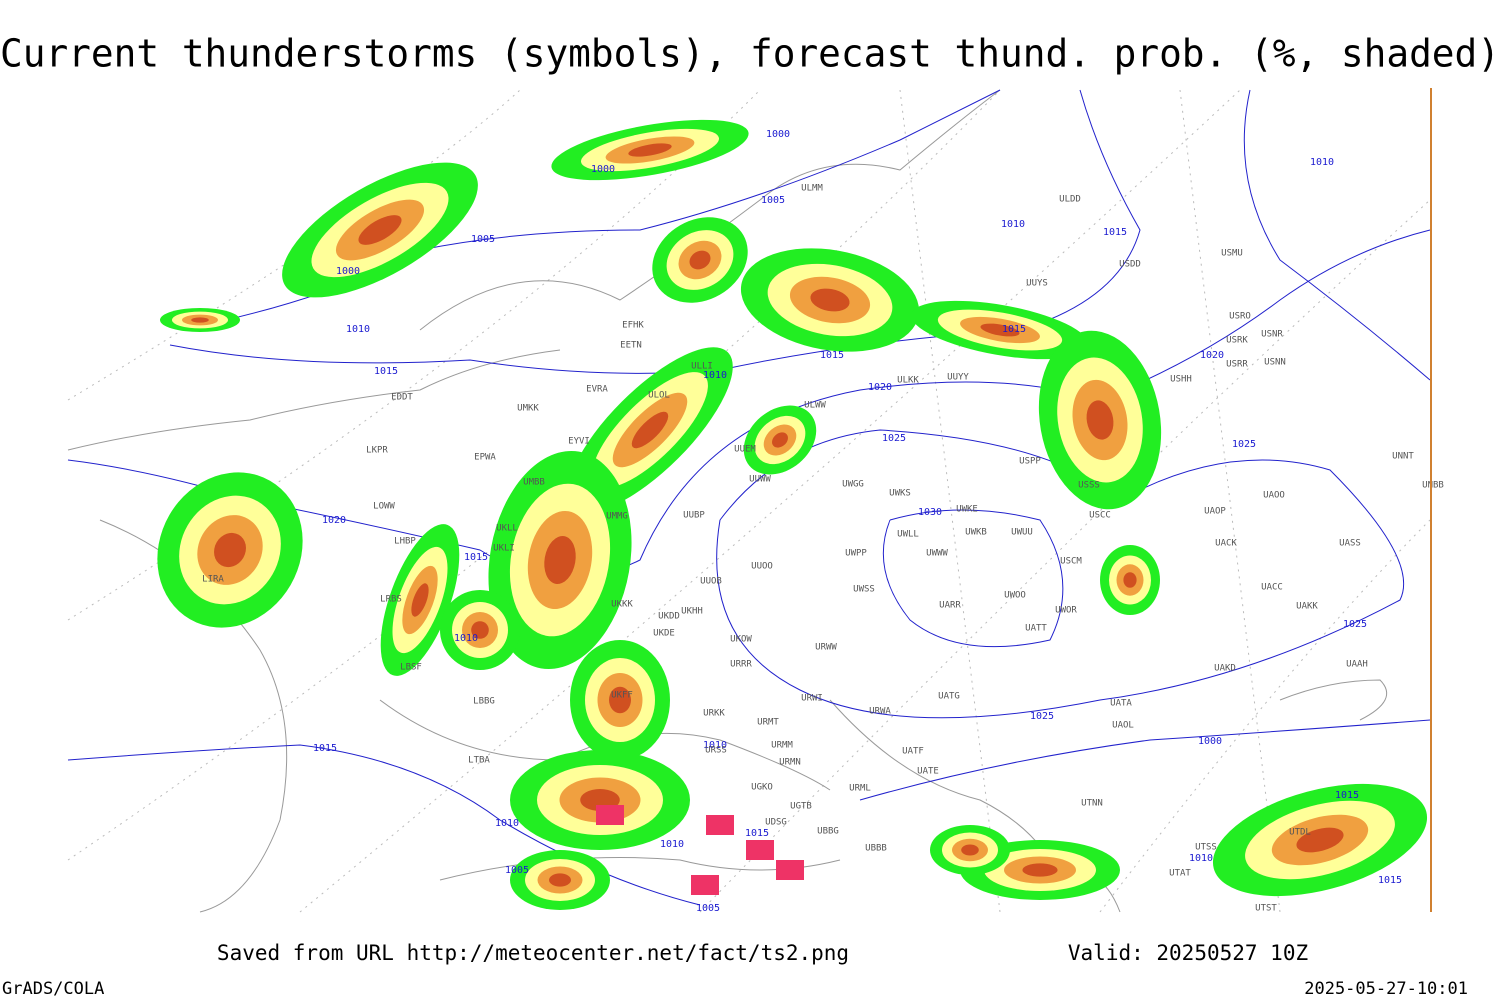 Image resolution: width=1500 pixels, height=1004 pixels. Describe the element at coordinates (714, 714) in the screenshot. I see `station-label: URKK` at that location.